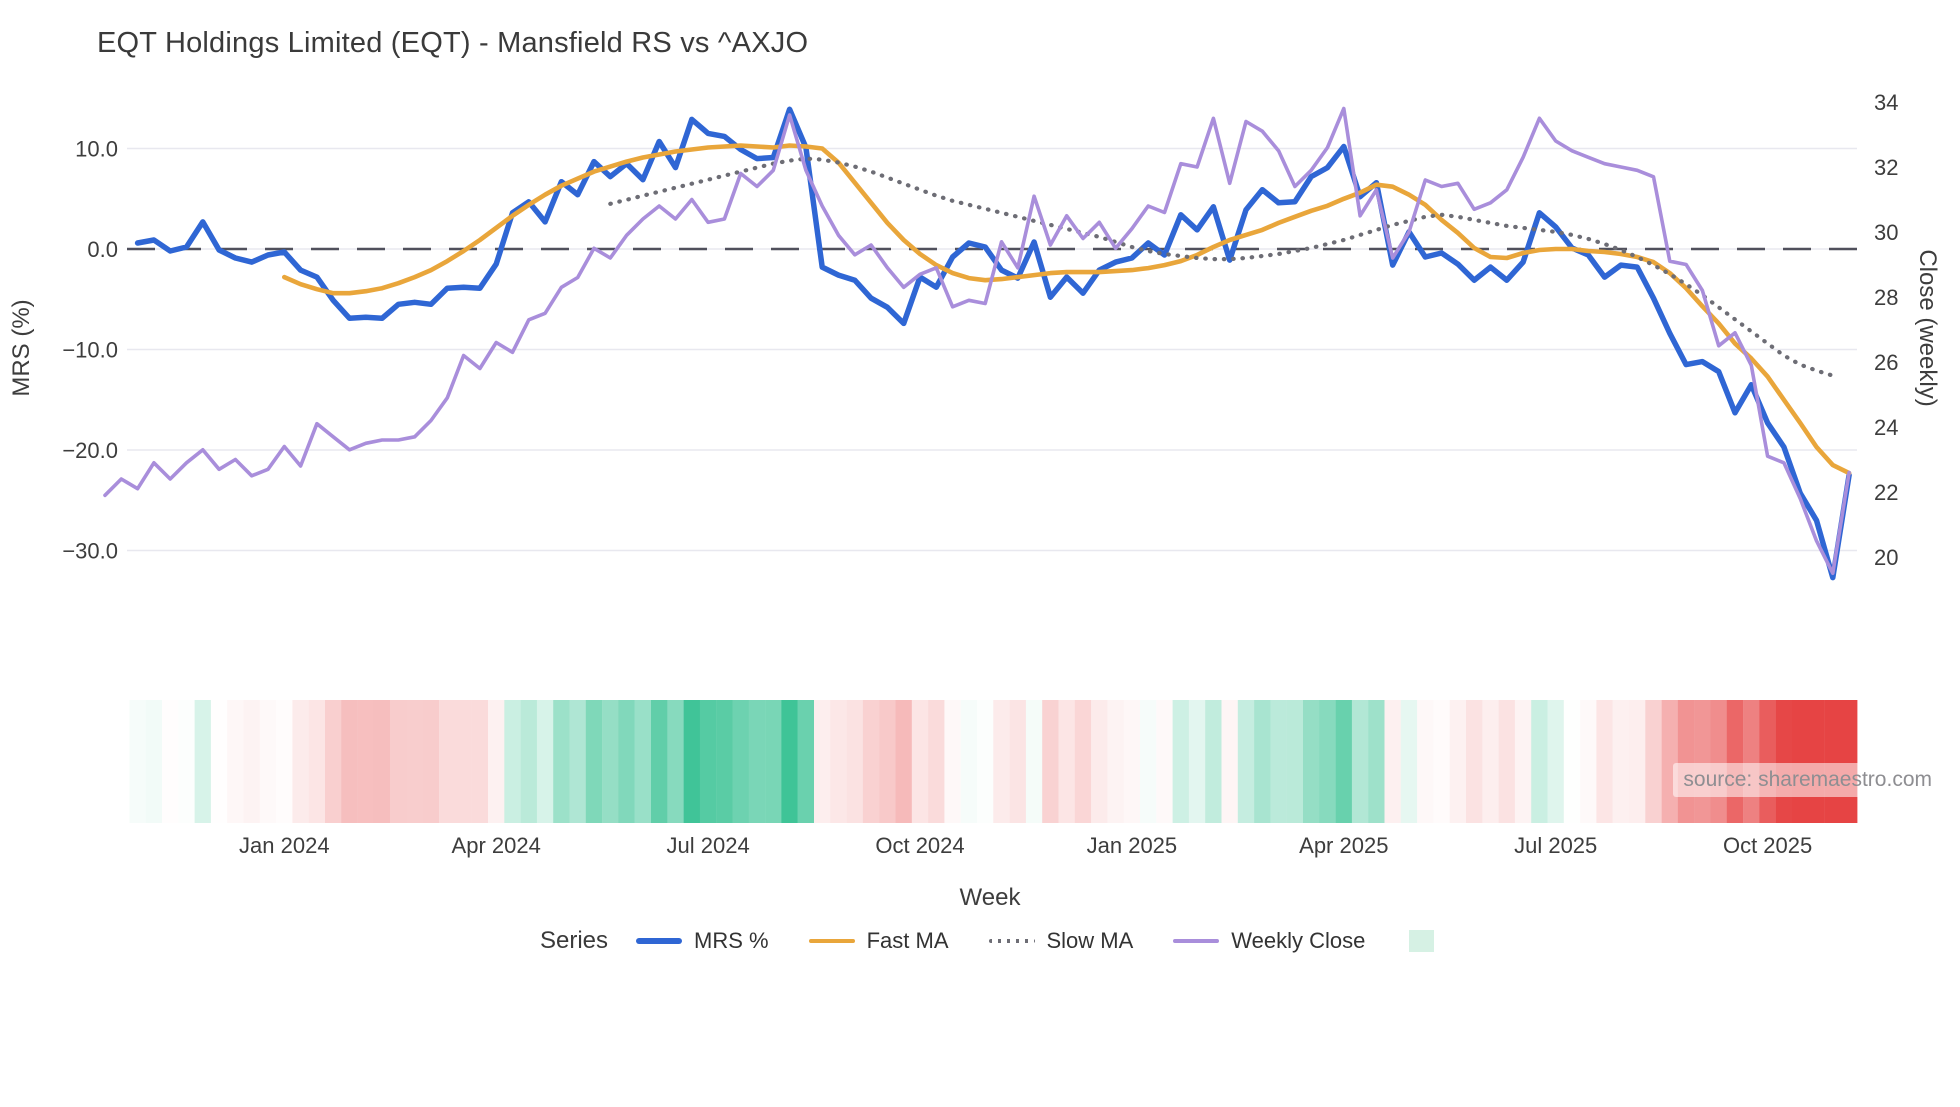  Describe the element at coordinates (708, 845) in the screenshot. I see `svg-text: Jul 2024` at that location.